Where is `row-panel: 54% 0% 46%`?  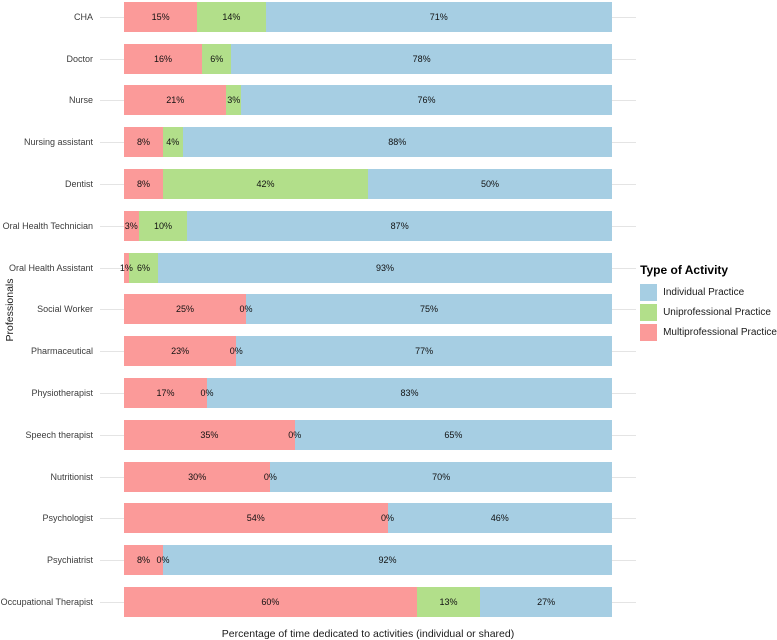 row-panel: 54% 0% 46% is located at coordinates (368, 519).